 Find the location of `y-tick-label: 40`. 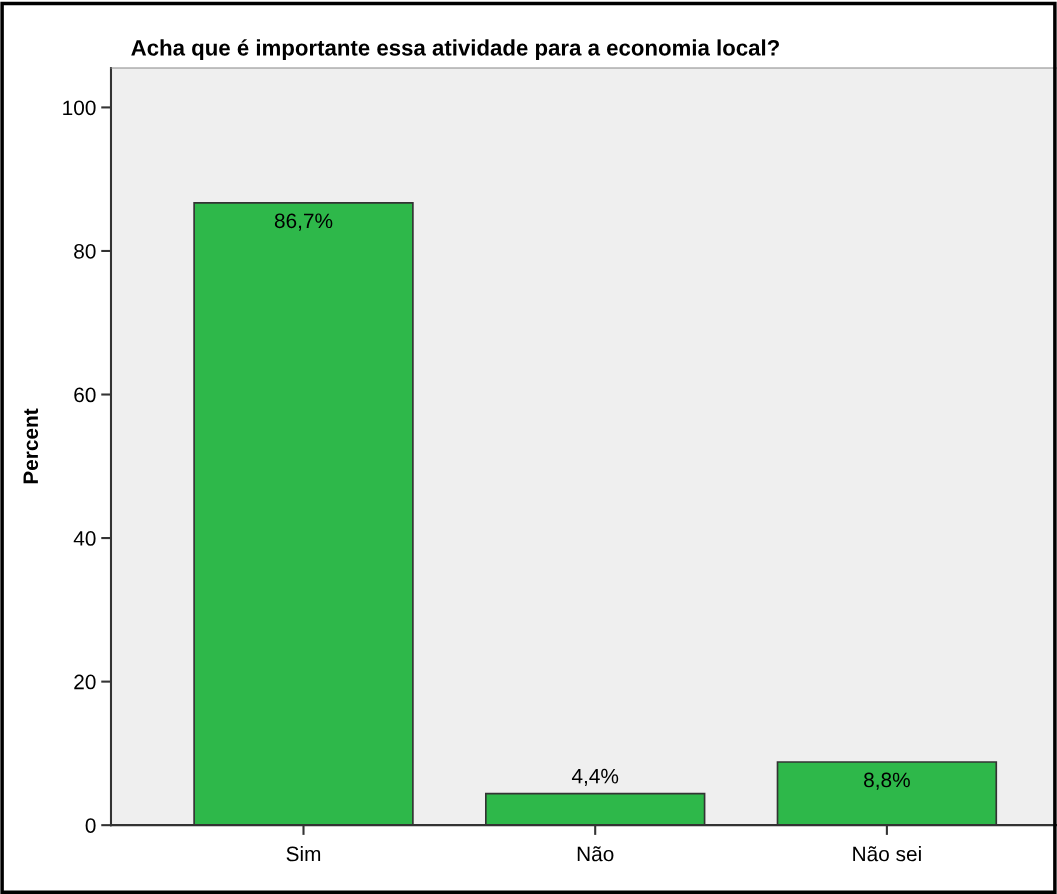

y-tick-label: 40 is located at coordinates (84, 538).